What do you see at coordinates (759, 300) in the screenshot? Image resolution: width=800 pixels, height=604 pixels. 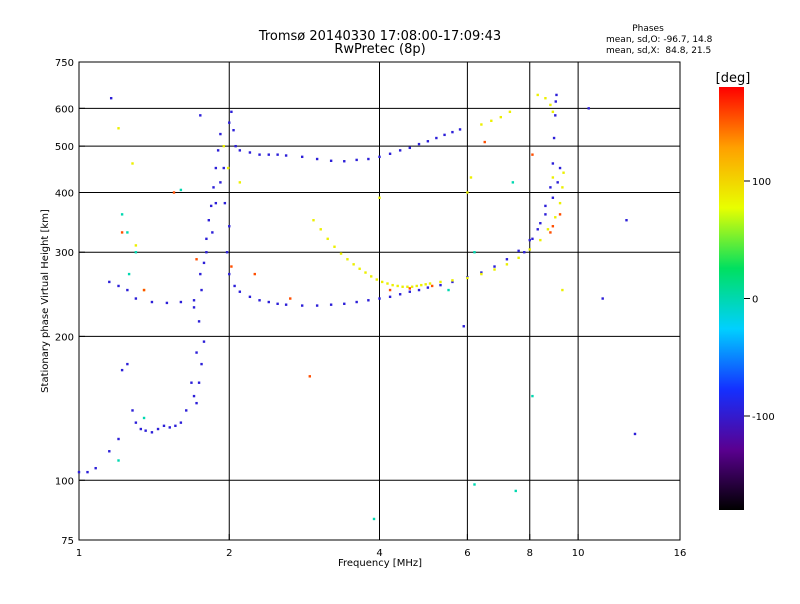 I see `colorbar-ticks: 100 0 -100` at bounding box center [759, 300].